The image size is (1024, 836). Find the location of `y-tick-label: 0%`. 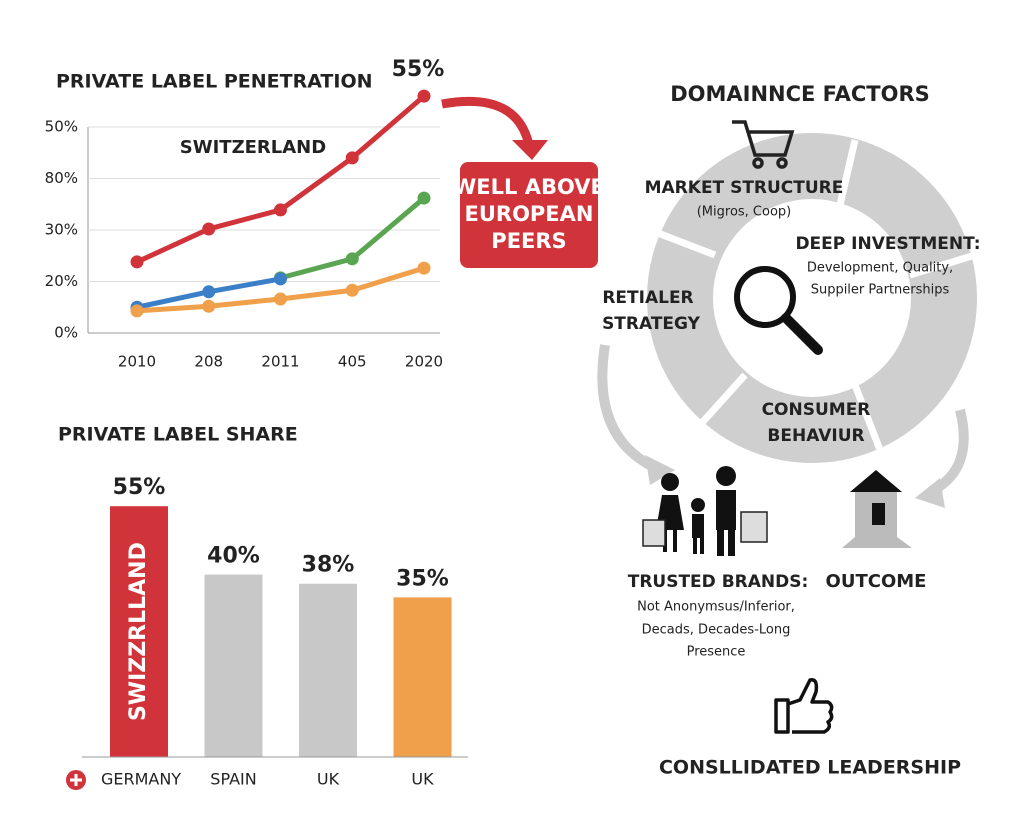

y-tick-label: 0% is located at coordinates (66, 333).